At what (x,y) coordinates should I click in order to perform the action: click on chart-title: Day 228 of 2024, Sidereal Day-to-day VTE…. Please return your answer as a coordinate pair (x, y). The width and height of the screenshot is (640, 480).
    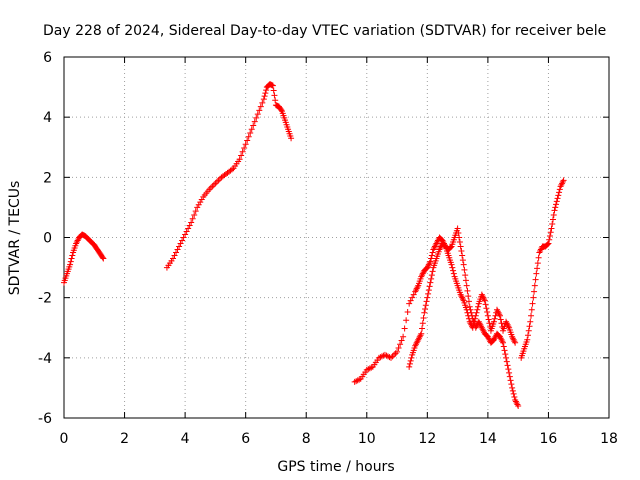
    Looking at the image, I should click on (324, 31).